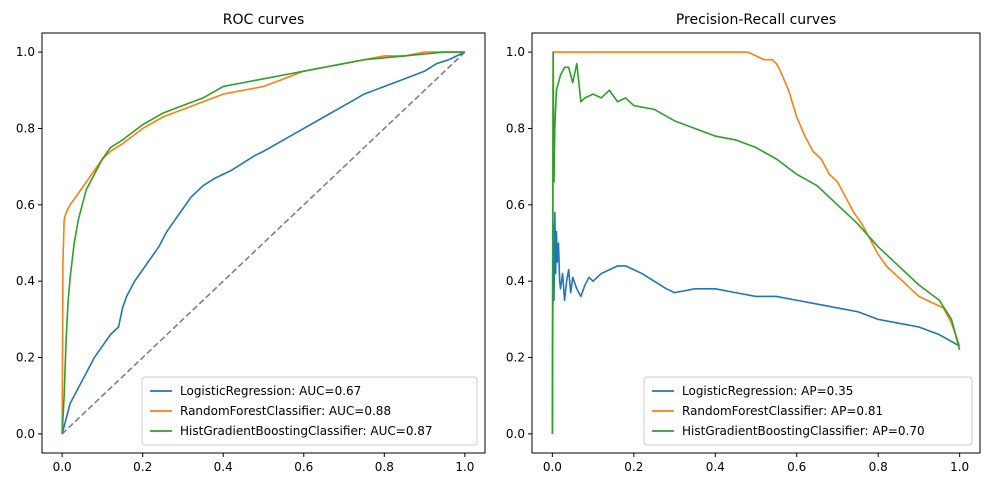 This screenshot has height=490, width=990. I want to click on legend-label: RandomForestClassifier: AP=0.81, so click(782, 411).